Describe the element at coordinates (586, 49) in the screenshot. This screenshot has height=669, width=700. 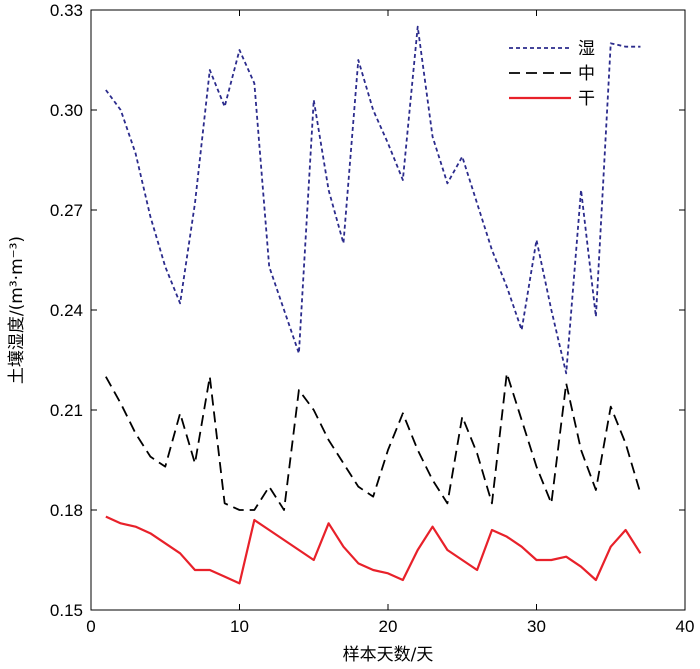
I see `legend-label: 湿` at that location.